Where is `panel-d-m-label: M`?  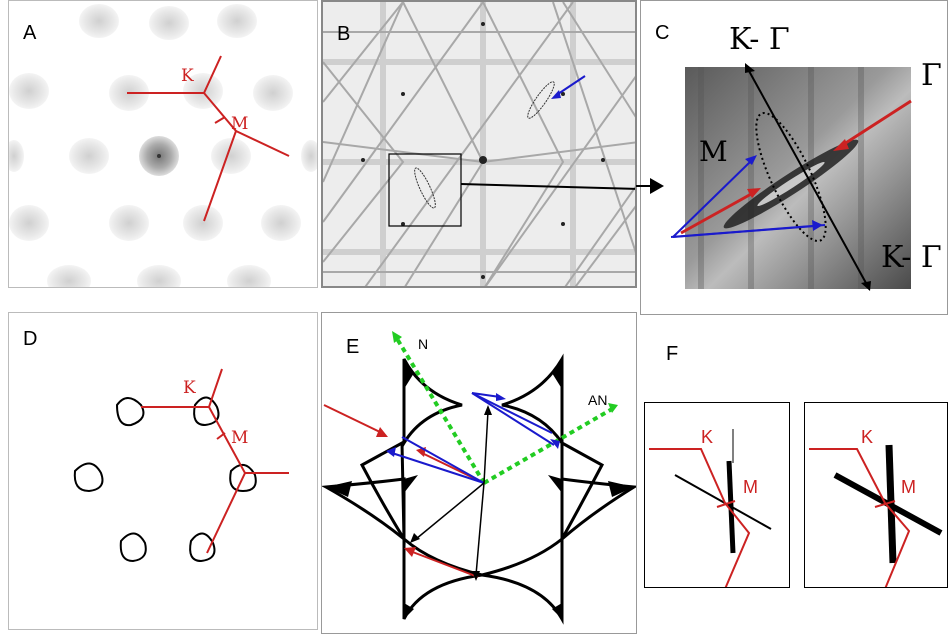 panel-d-m-label: M is located at coordinates (239, 438).